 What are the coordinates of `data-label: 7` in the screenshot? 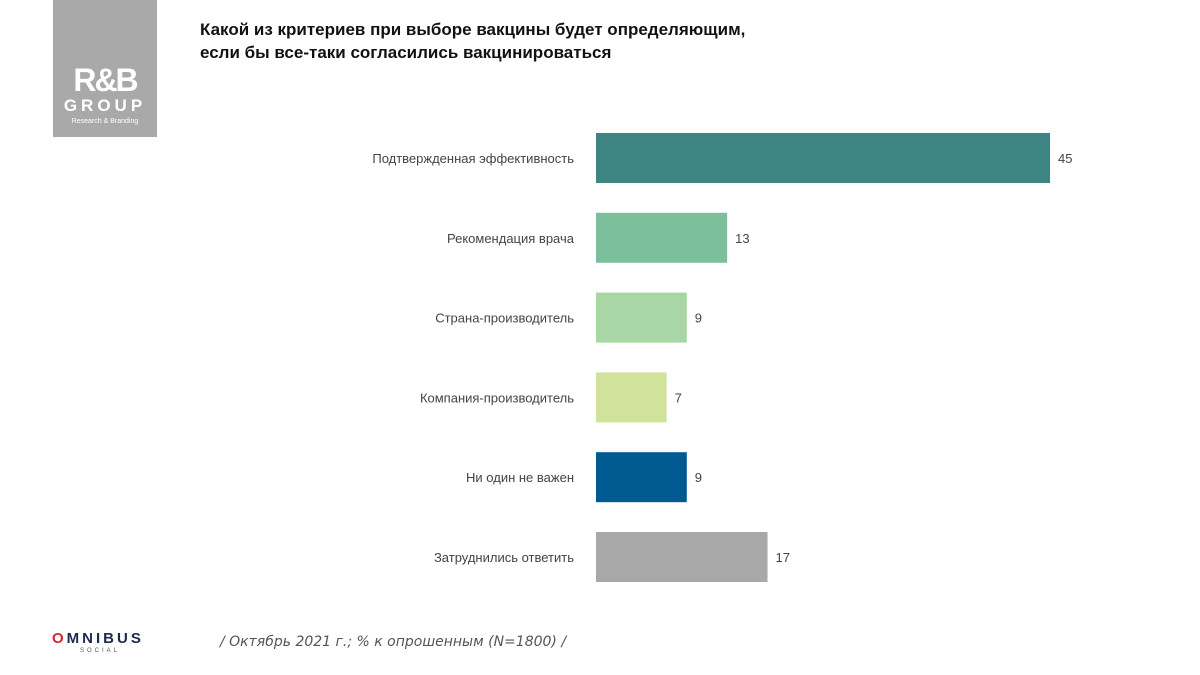 It's located at (678, 397).